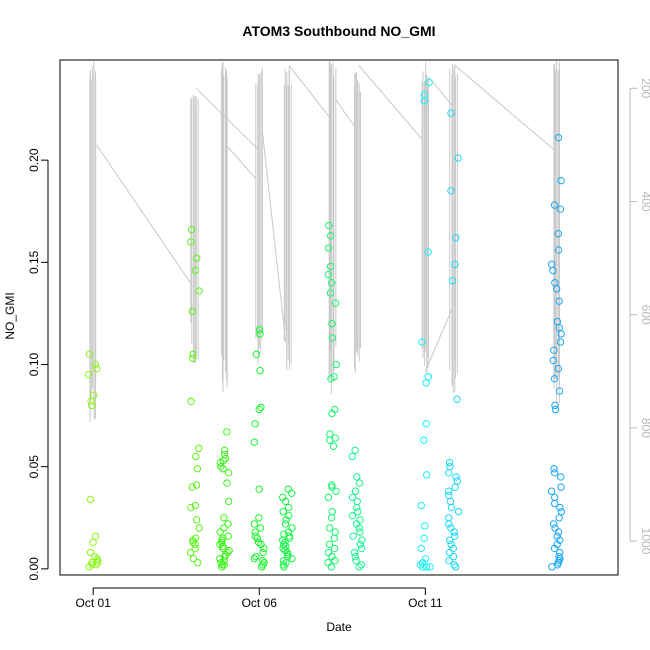 The width and height of the screenshot is (650, 650). Describe the element at coordinates (644, 88) in the screenshot. I see `y2-tick-label: 200` at that location.